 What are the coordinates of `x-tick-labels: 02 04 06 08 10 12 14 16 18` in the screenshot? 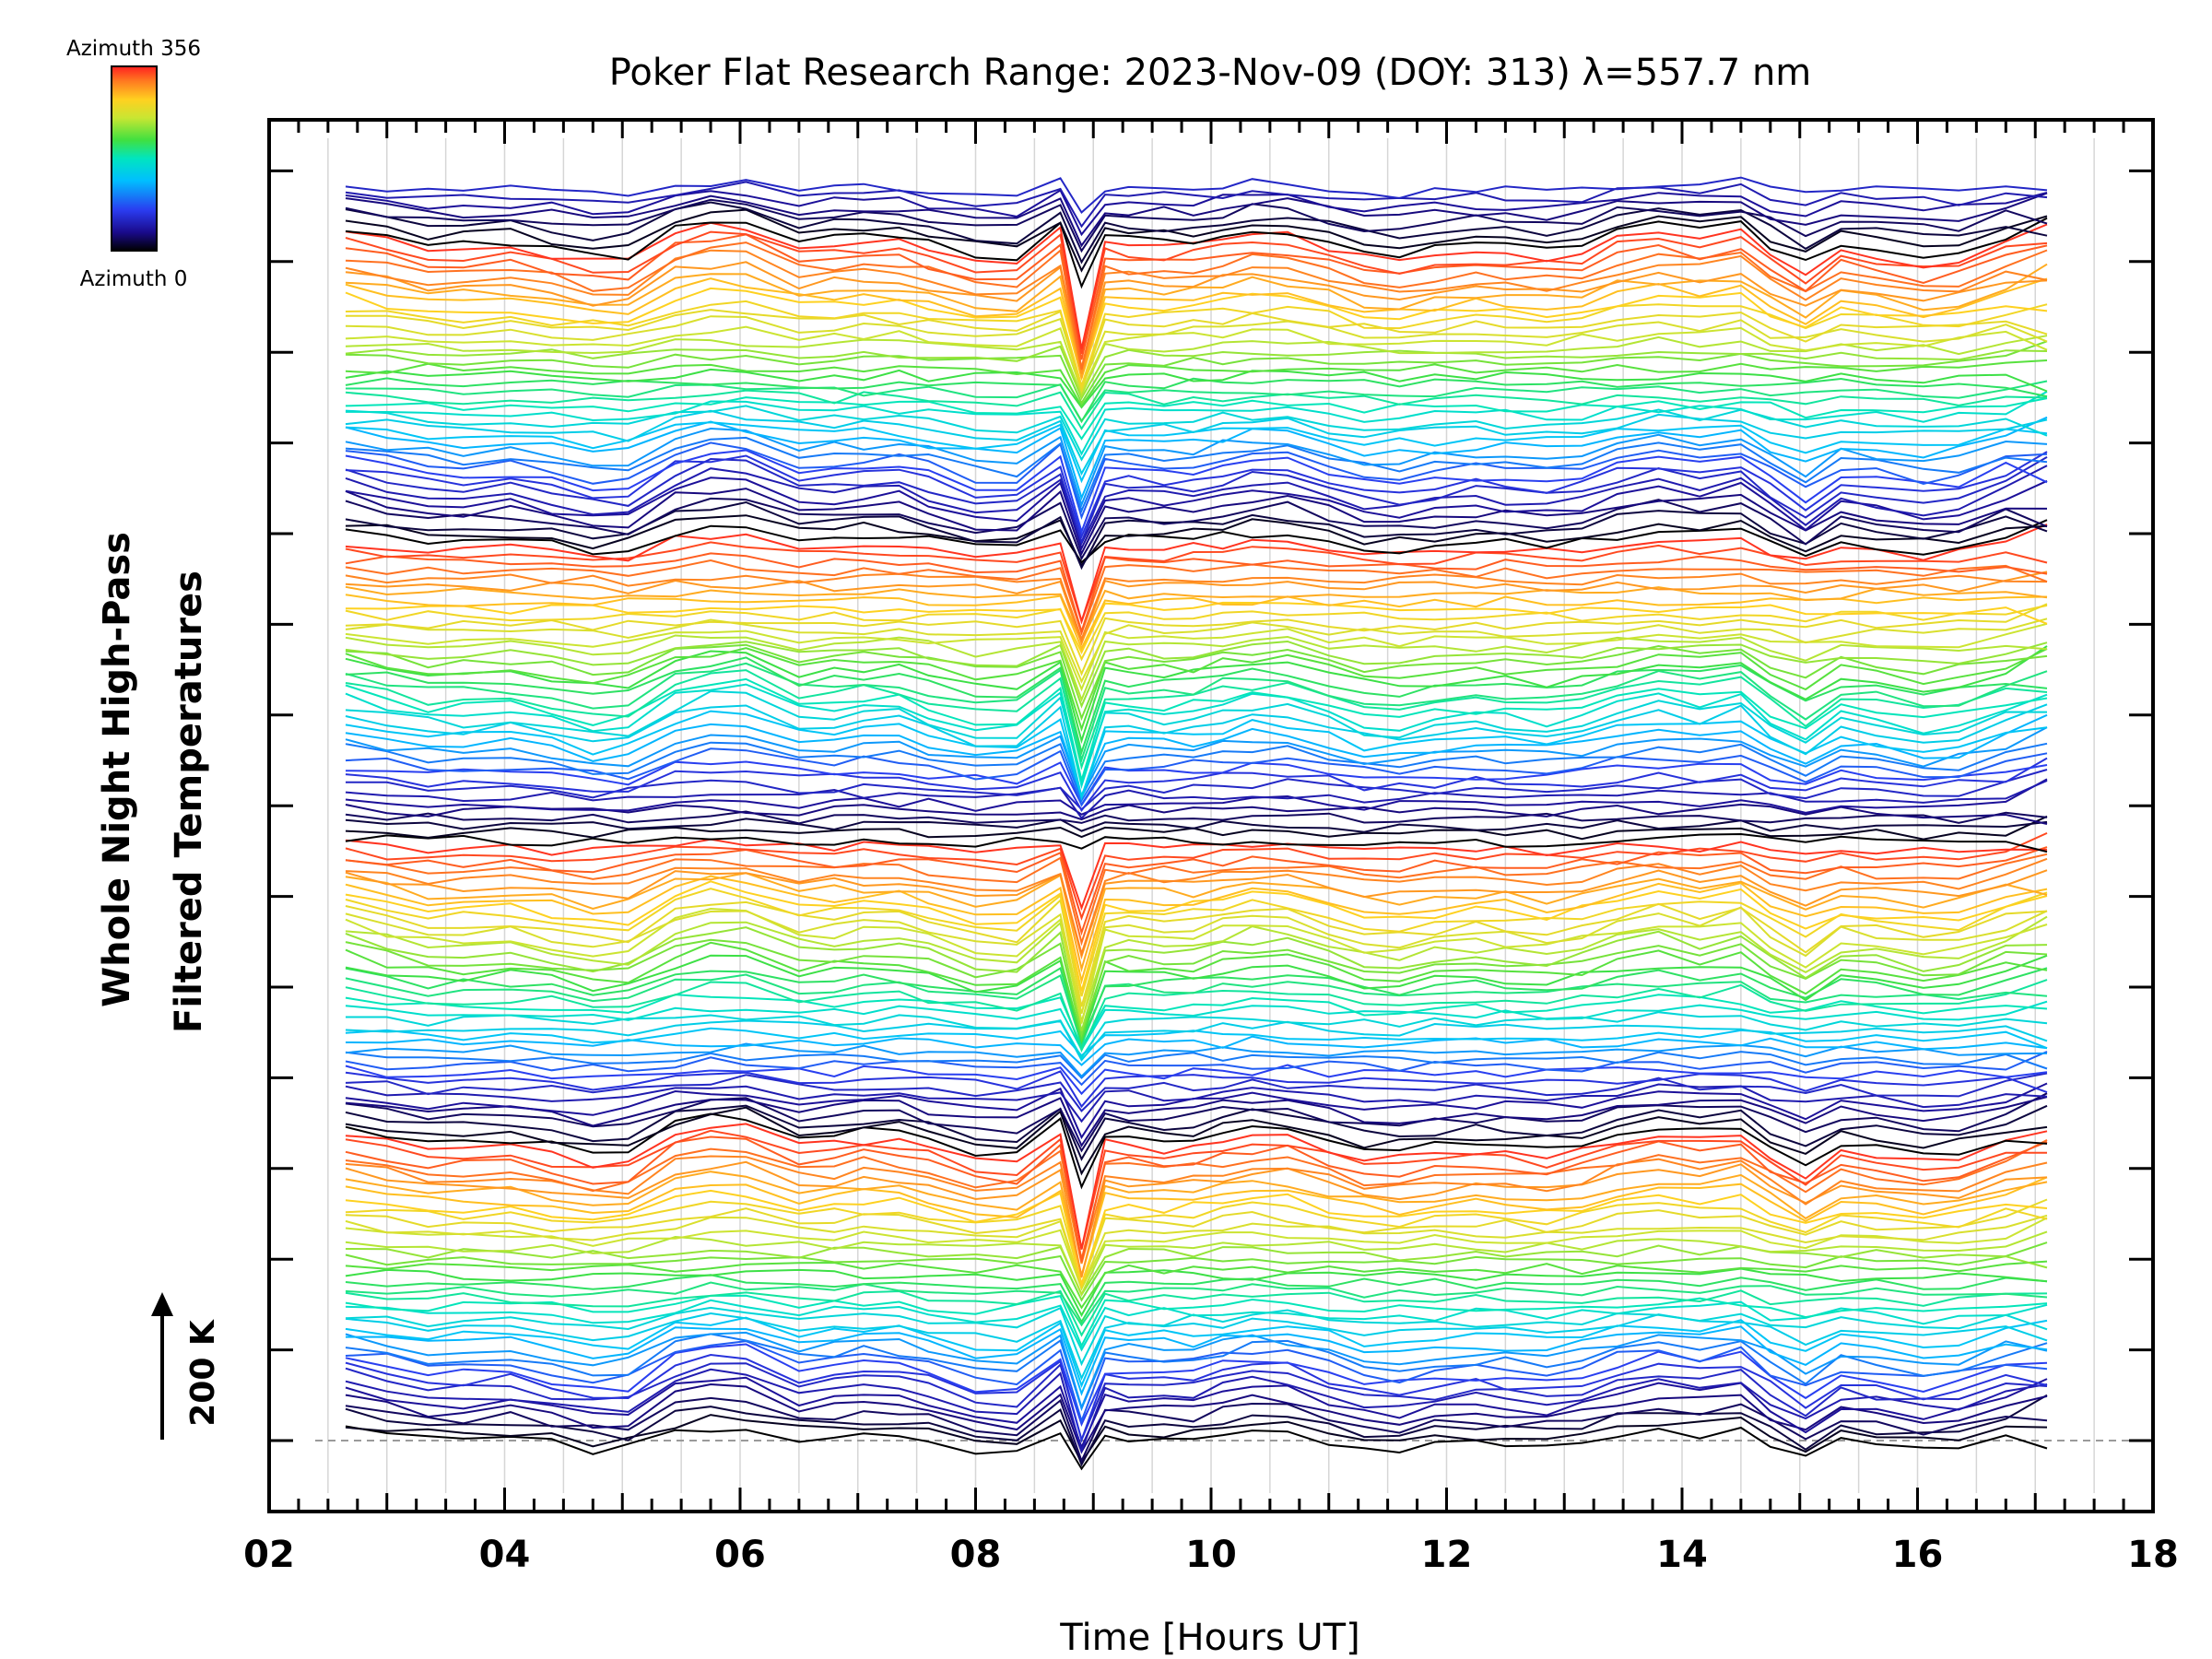 It's located at (1211, 1555).